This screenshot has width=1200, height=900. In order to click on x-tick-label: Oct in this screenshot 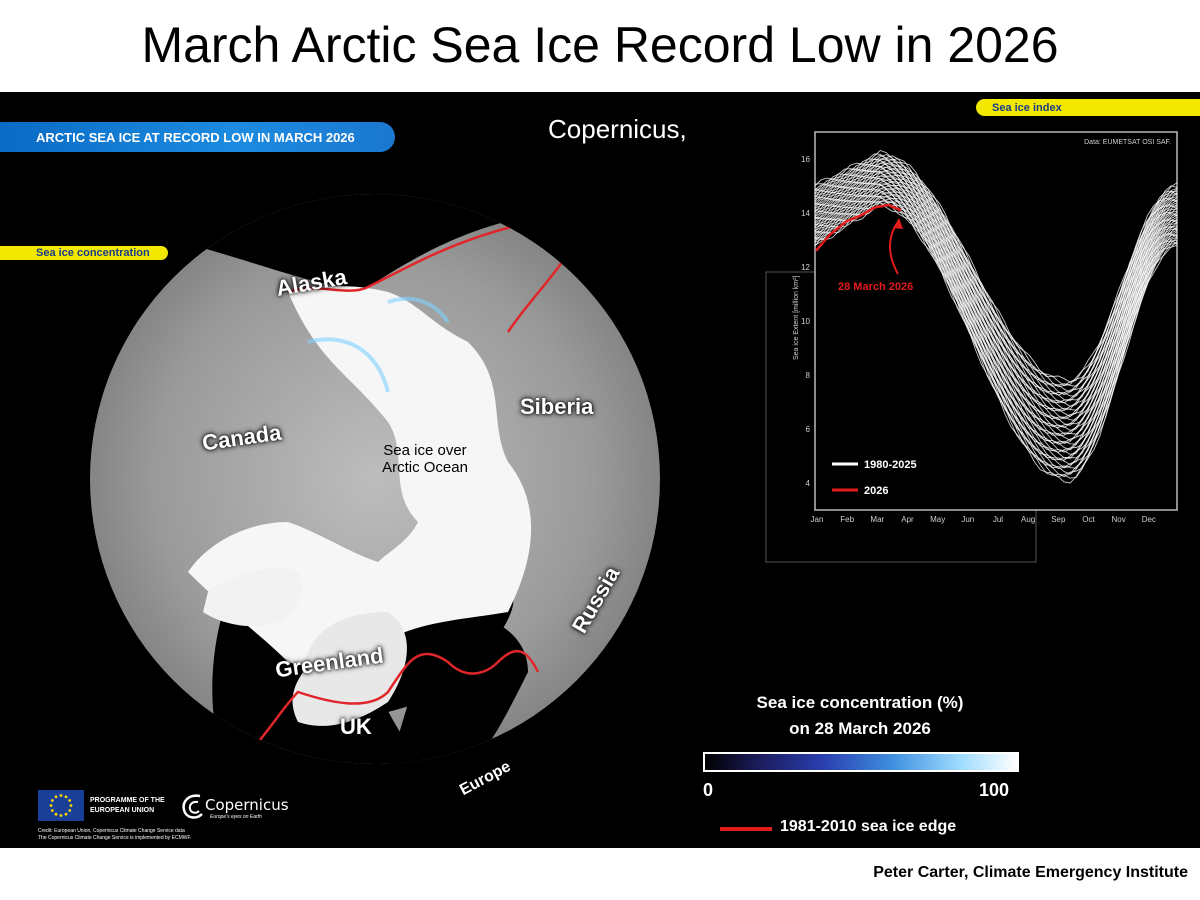, I will do `click(1088, 519)`.